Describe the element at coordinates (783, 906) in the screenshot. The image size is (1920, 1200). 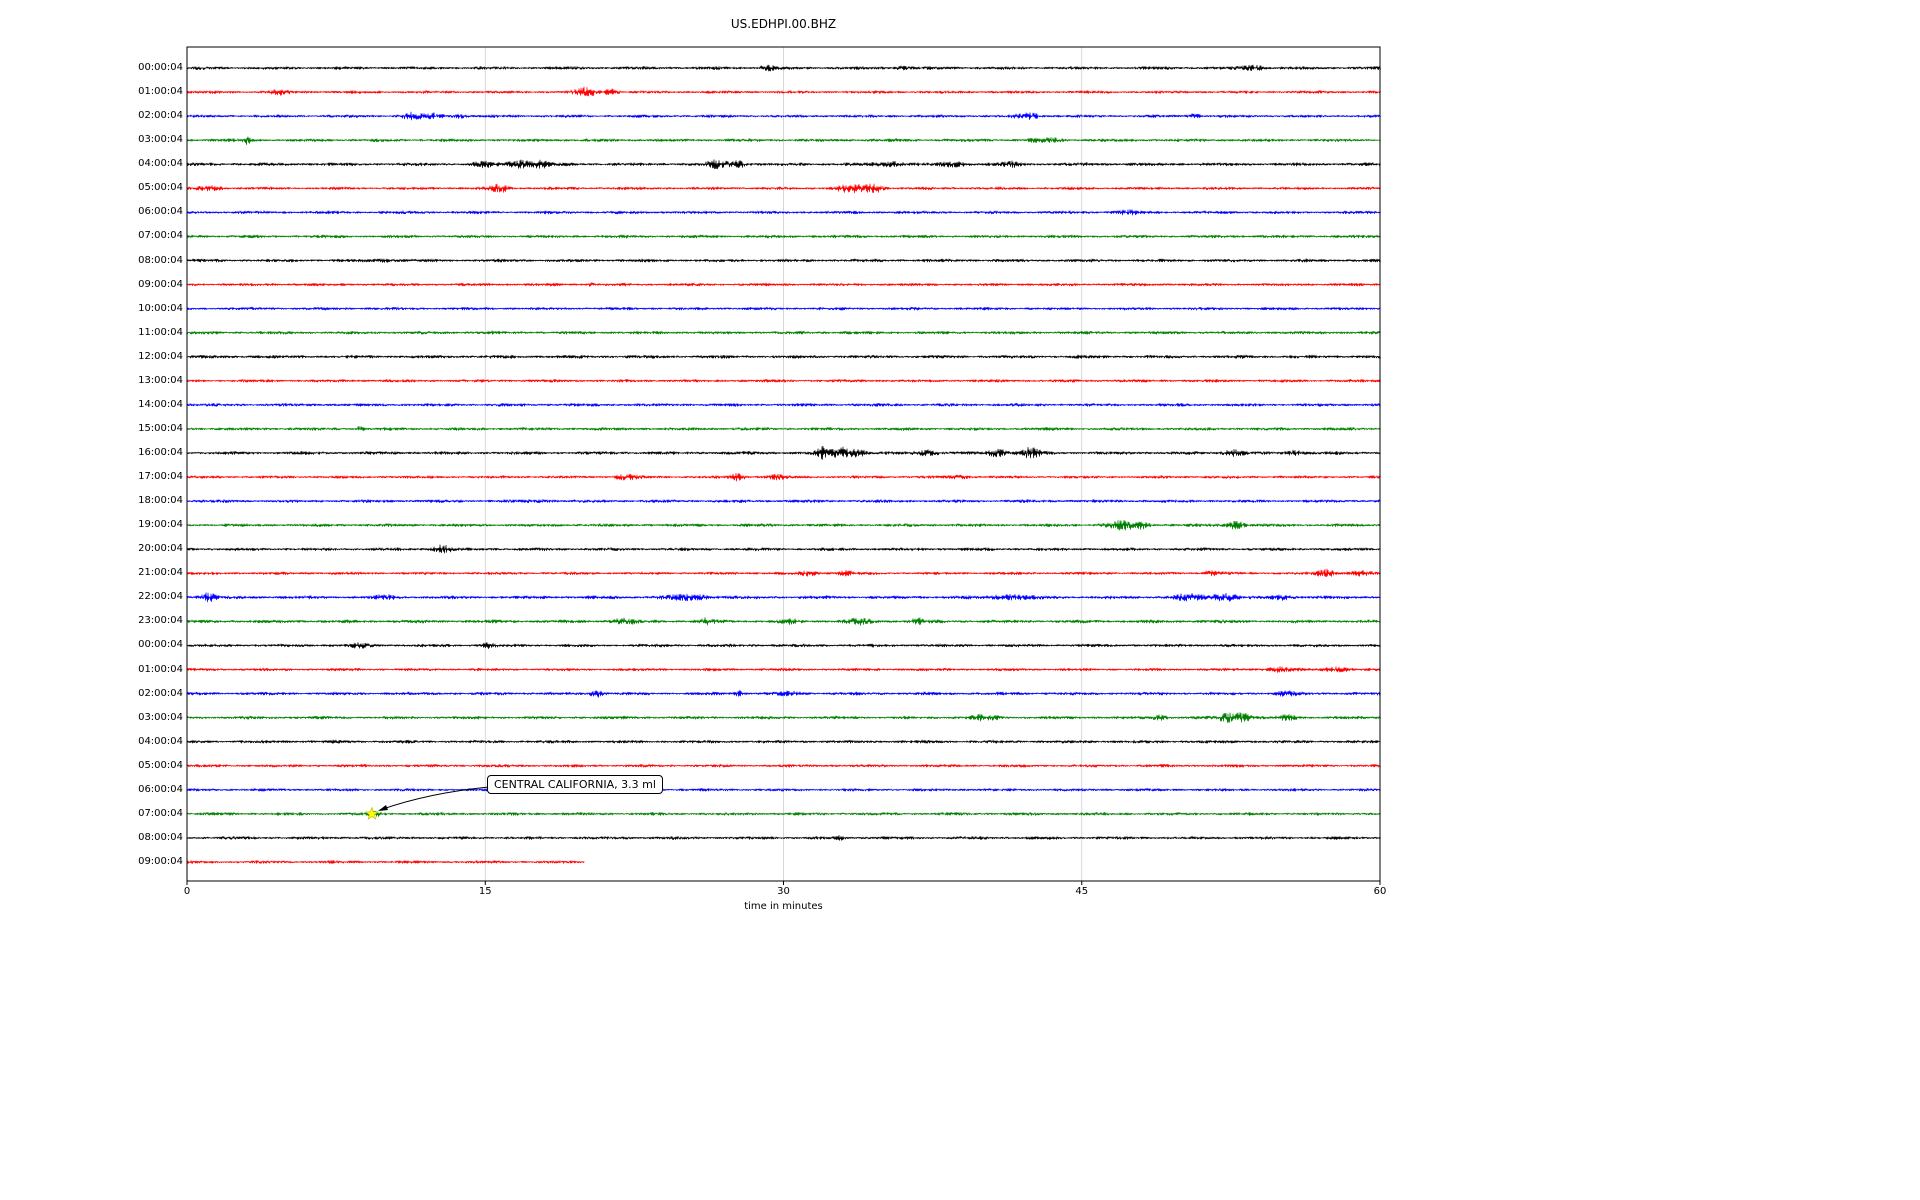
I see `x-axis-label: time in minutes` at that location.